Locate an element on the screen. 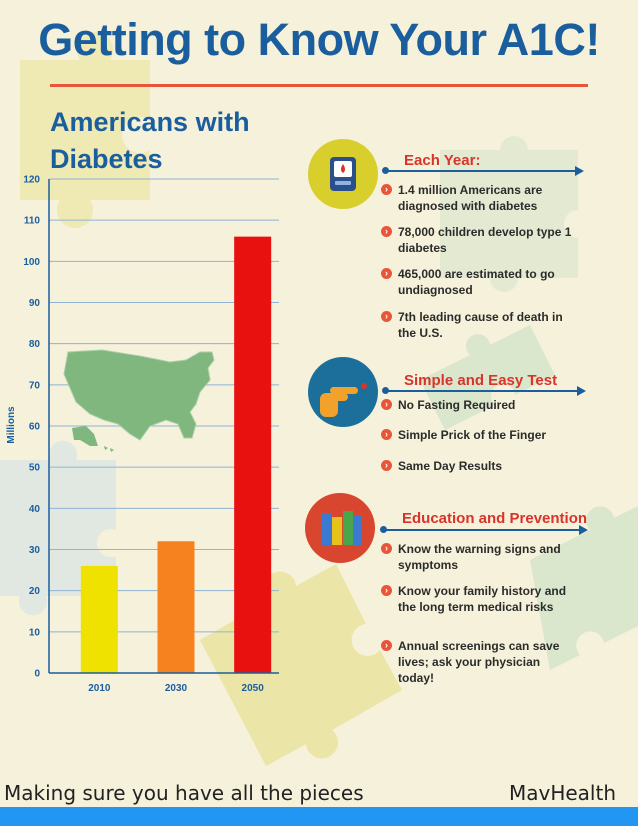 Image resolution: width=638 pixels, height=826 pixels. y-tick-label: 0 is located at coordinates (37, 674).